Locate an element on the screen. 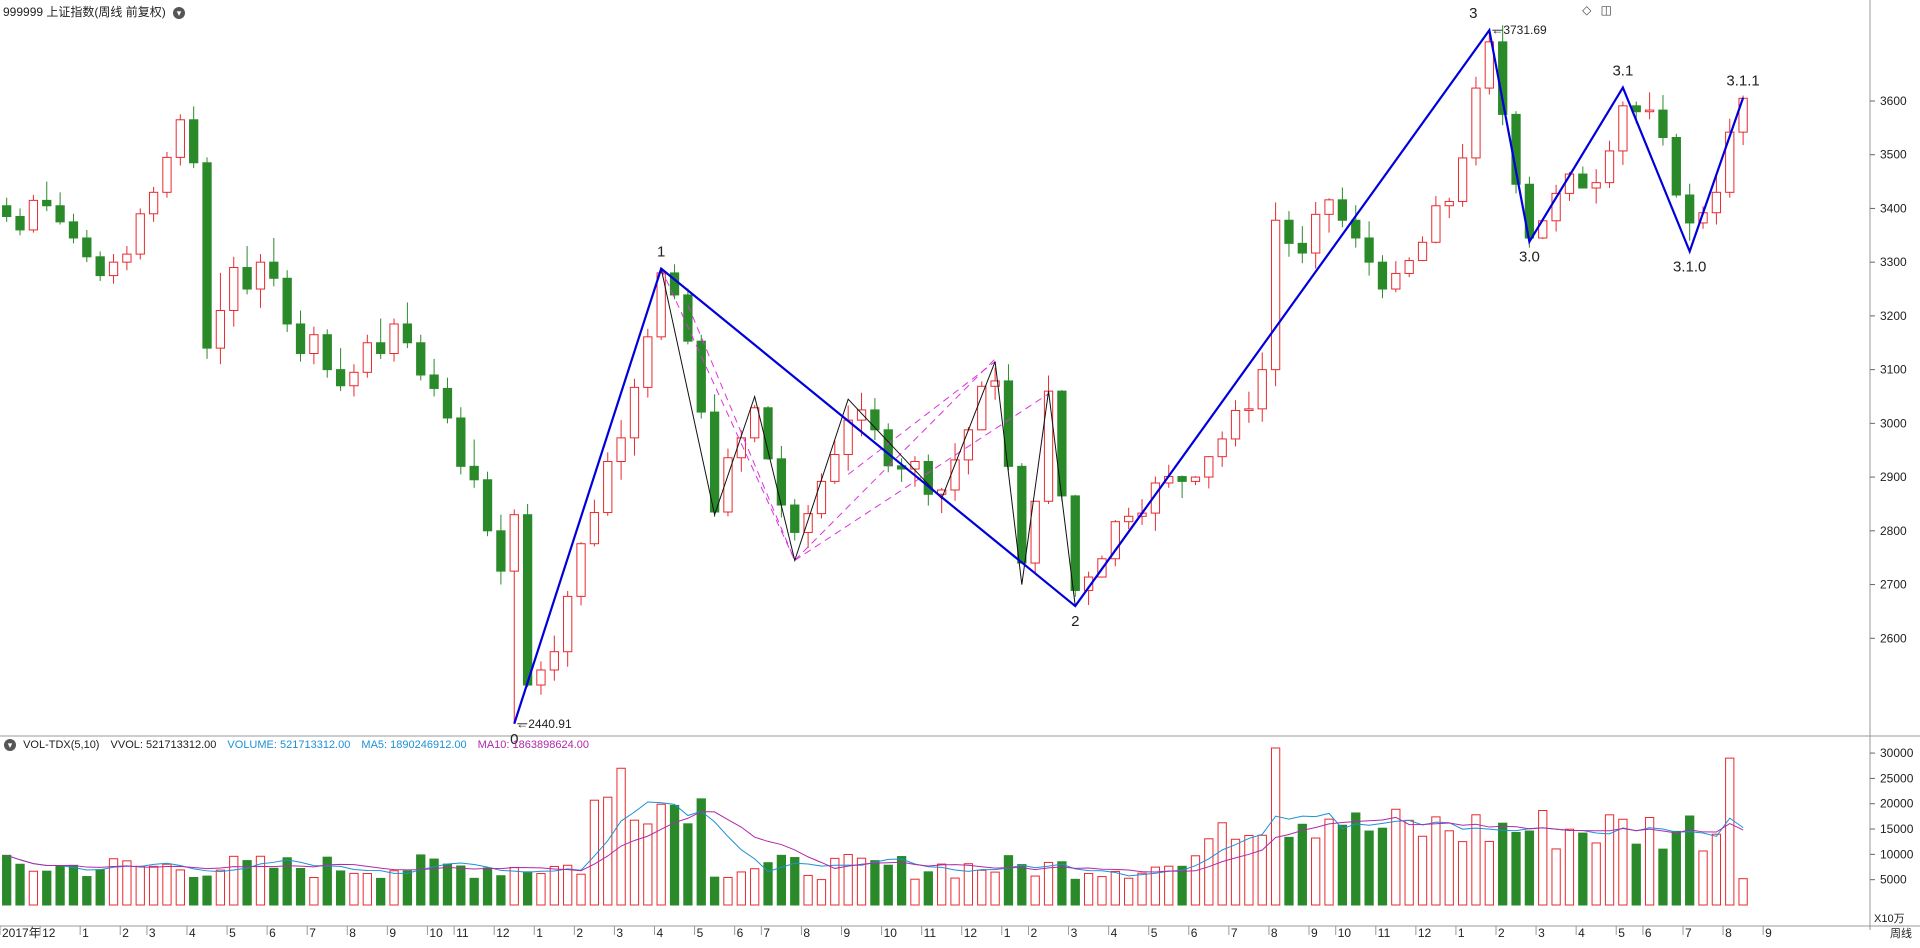 This screenshot has width=1920, height=948. vol-y-tick-label: 20000 is located at coordinates (1897, 804).